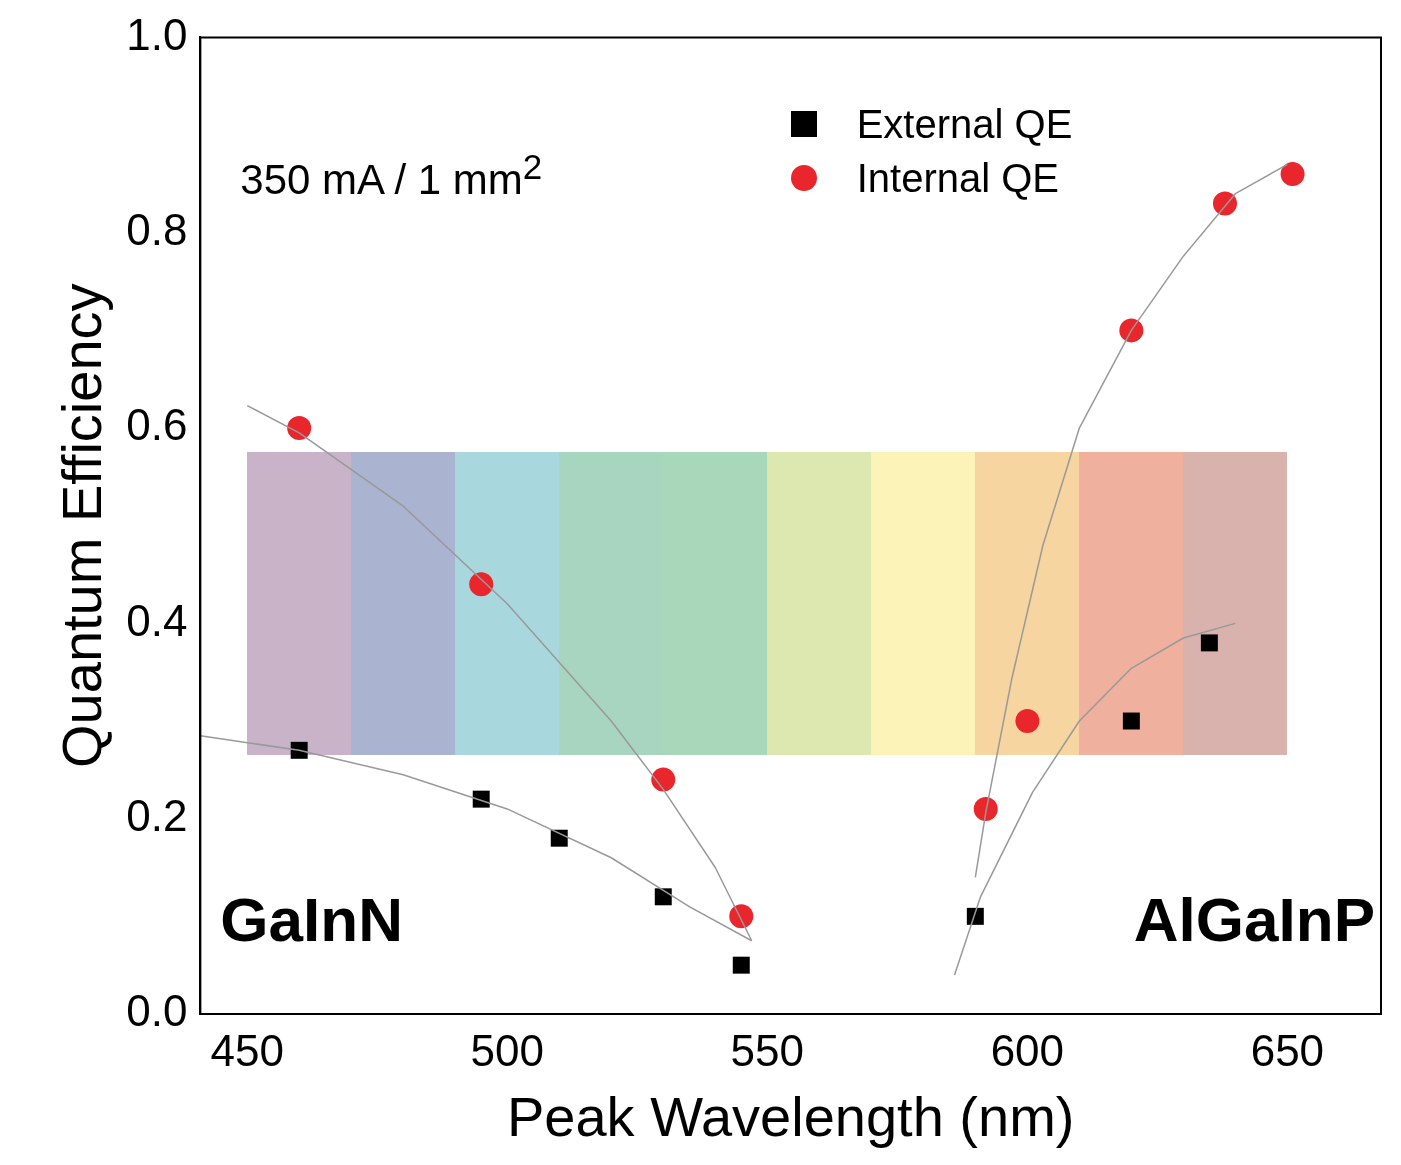  I want to click on x-tick-label: 550, so click(767, 1050).